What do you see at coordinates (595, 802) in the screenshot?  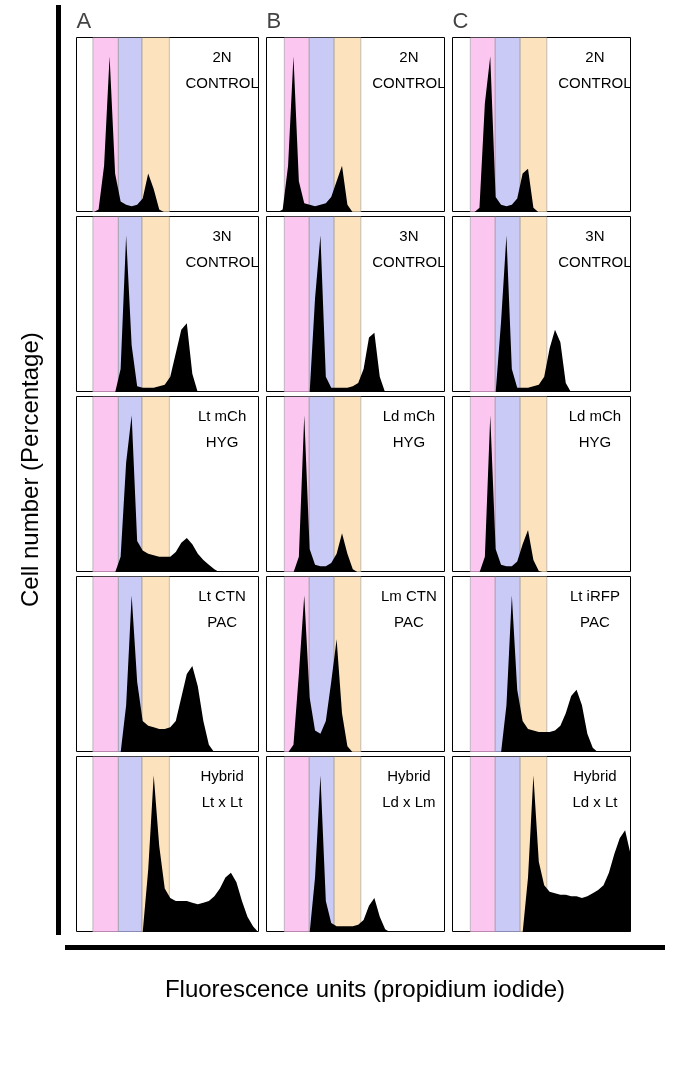 I see `annotation: Ld x Lt` at bounding box center [595, 802].